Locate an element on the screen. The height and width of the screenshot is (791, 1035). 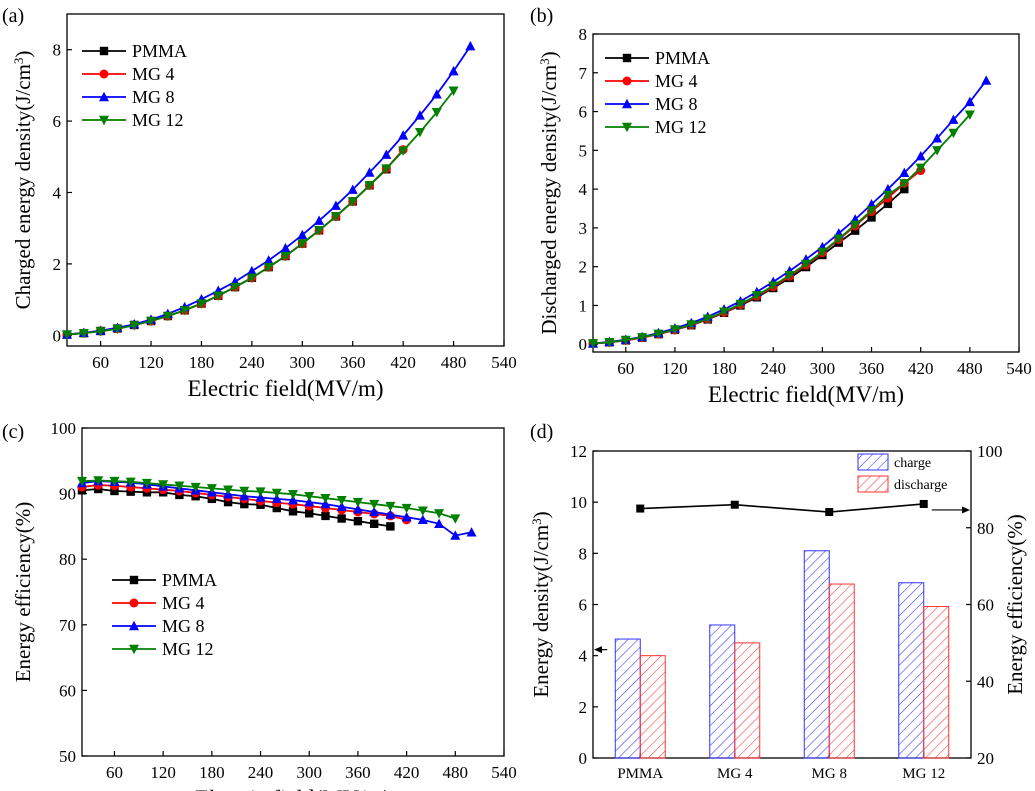
legend-label: MG 8 is located at coordinates (153, 97).